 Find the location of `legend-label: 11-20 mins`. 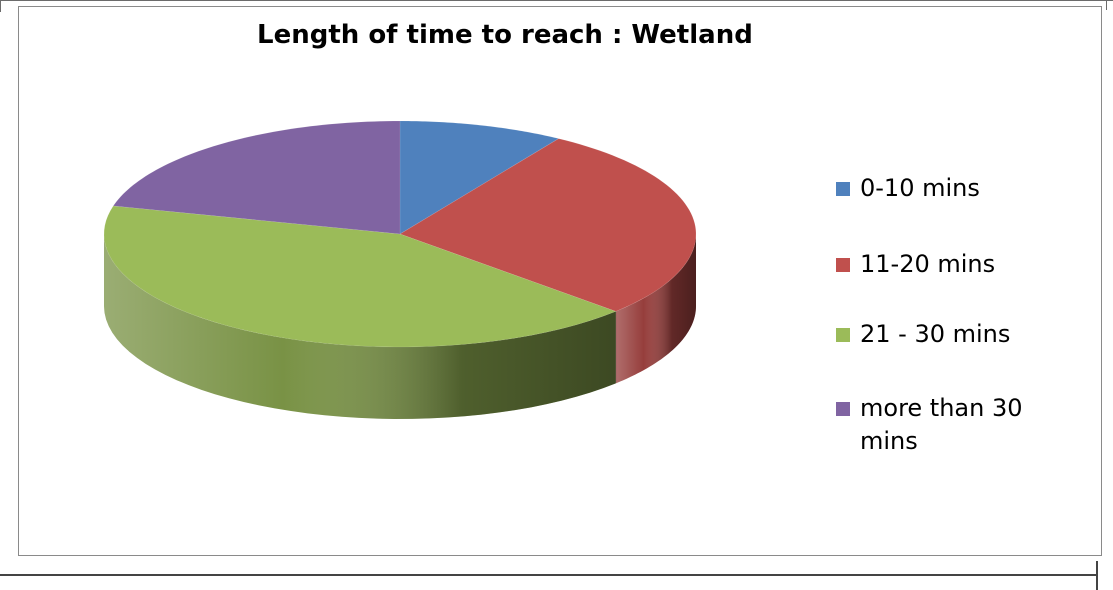

legend-label: 11-20 mins is located at coordinates (928, 264).